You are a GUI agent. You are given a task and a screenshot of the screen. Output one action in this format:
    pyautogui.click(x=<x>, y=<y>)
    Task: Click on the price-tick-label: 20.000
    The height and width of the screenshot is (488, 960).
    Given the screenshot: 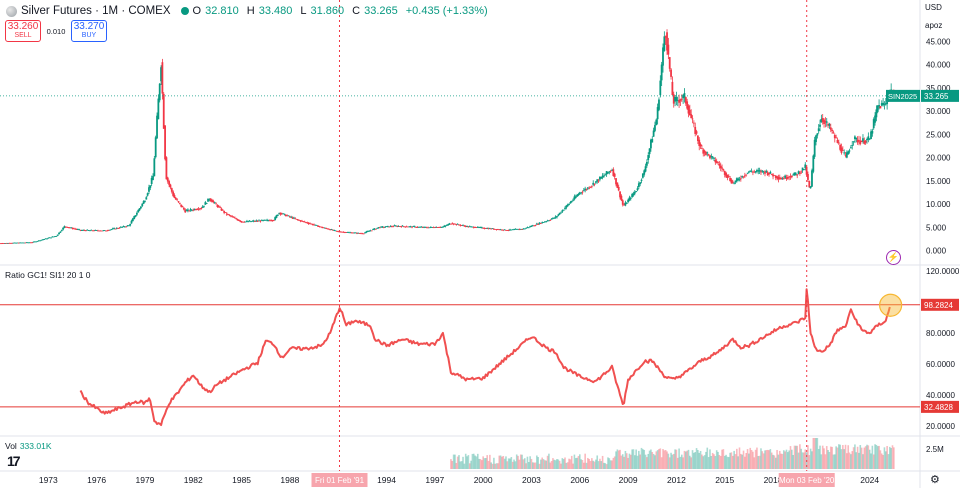 What is the action you would take?
    pyautogui.click(x=938, y=158)
    